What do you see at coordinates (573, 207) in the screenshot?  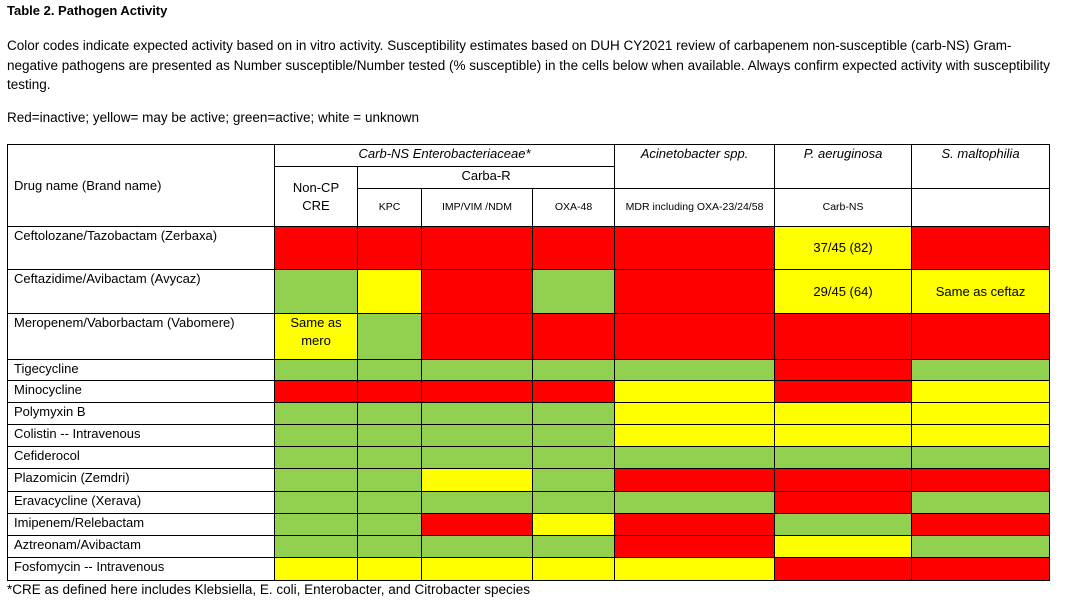 I see `header-cell: OXA-48` at bounding box center [573, 207].